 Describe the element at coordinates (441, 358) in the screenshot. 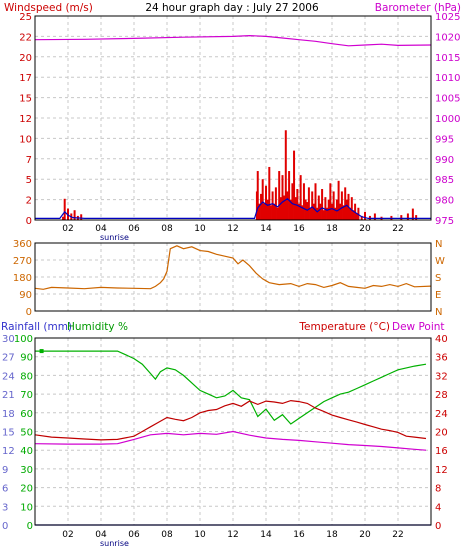

I see `y-tick-temp-2-9: 36` at that location.